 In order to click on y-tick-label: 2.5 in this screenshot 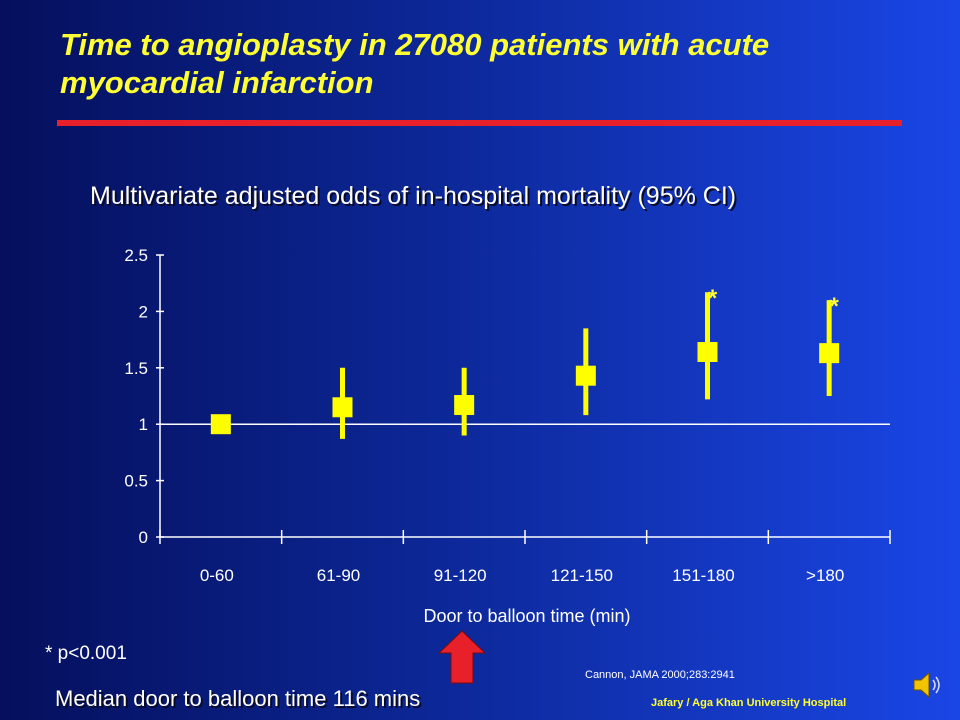, I will do `click(136, 255)`.